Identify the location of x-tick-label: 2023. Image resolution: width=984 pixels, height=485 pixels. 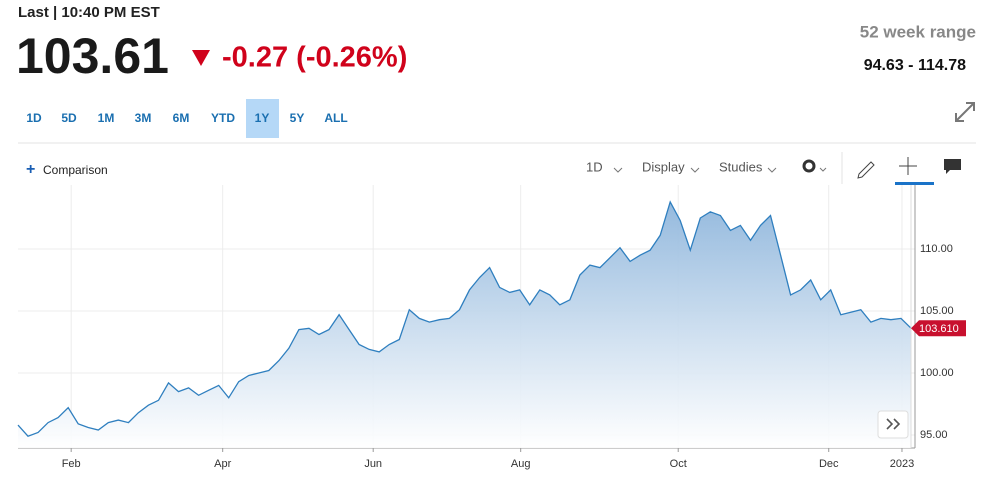
(902, 464).